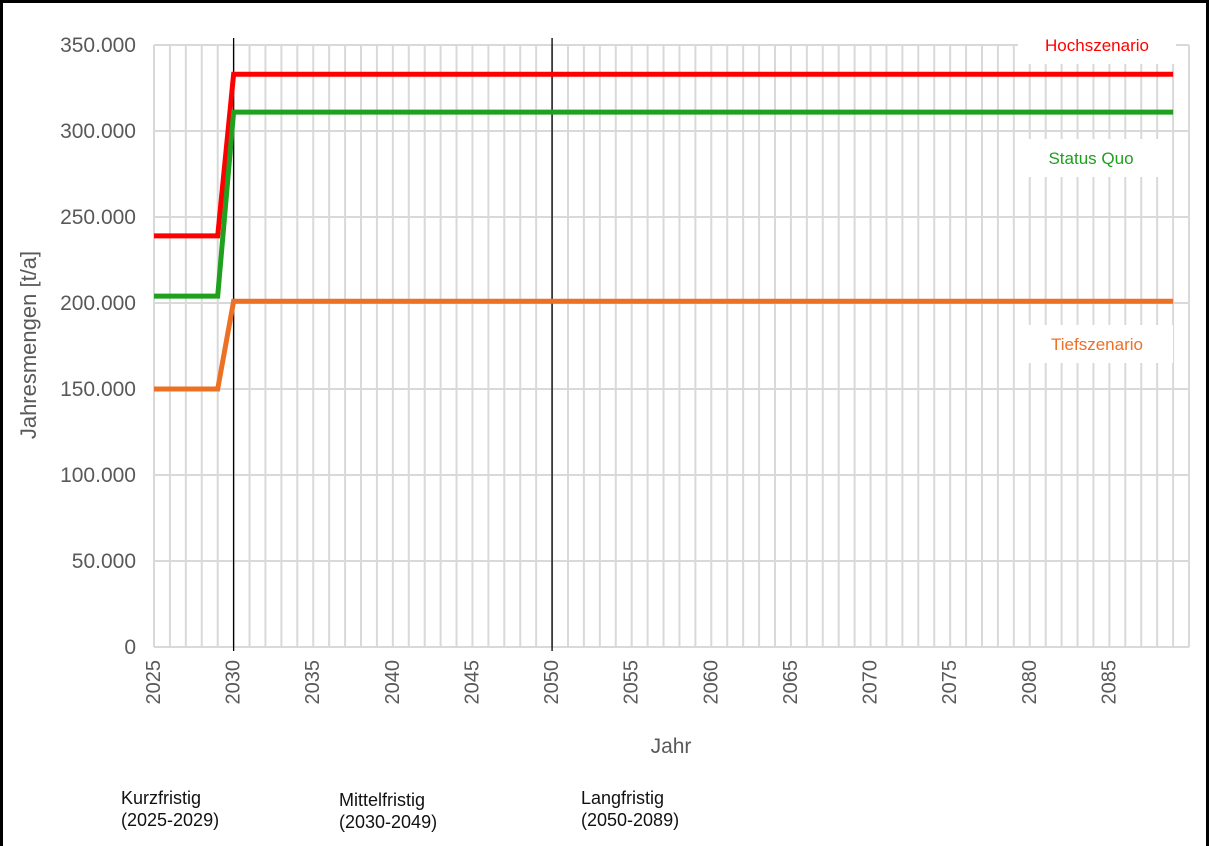 Image resolution: width=1209 pixels, height=846 pixels. Describe the element at coordinates (388, 811) in the screenshot. I see `period-medium-term: Mittelfristig (2030-2049)` at that location.